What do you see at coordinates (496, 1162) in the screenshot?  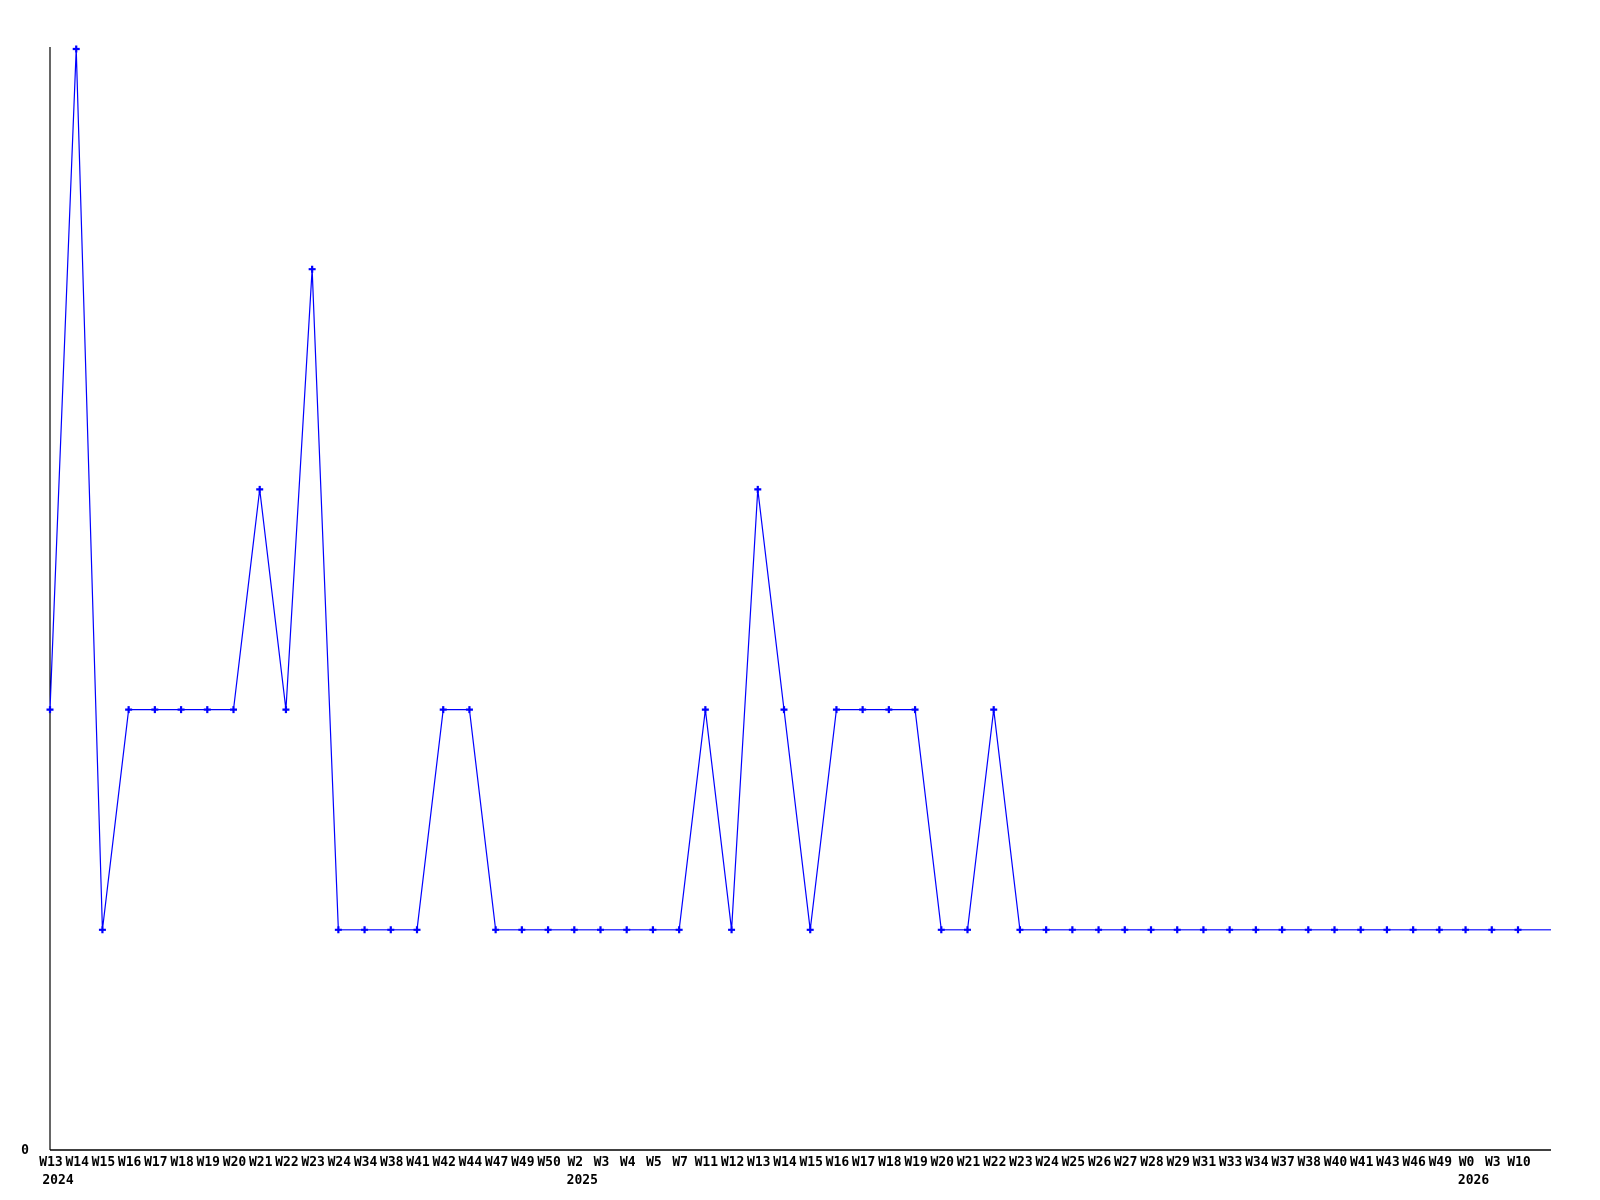 I see `x-tick-label: W47` at bounding box center [496, 1162].